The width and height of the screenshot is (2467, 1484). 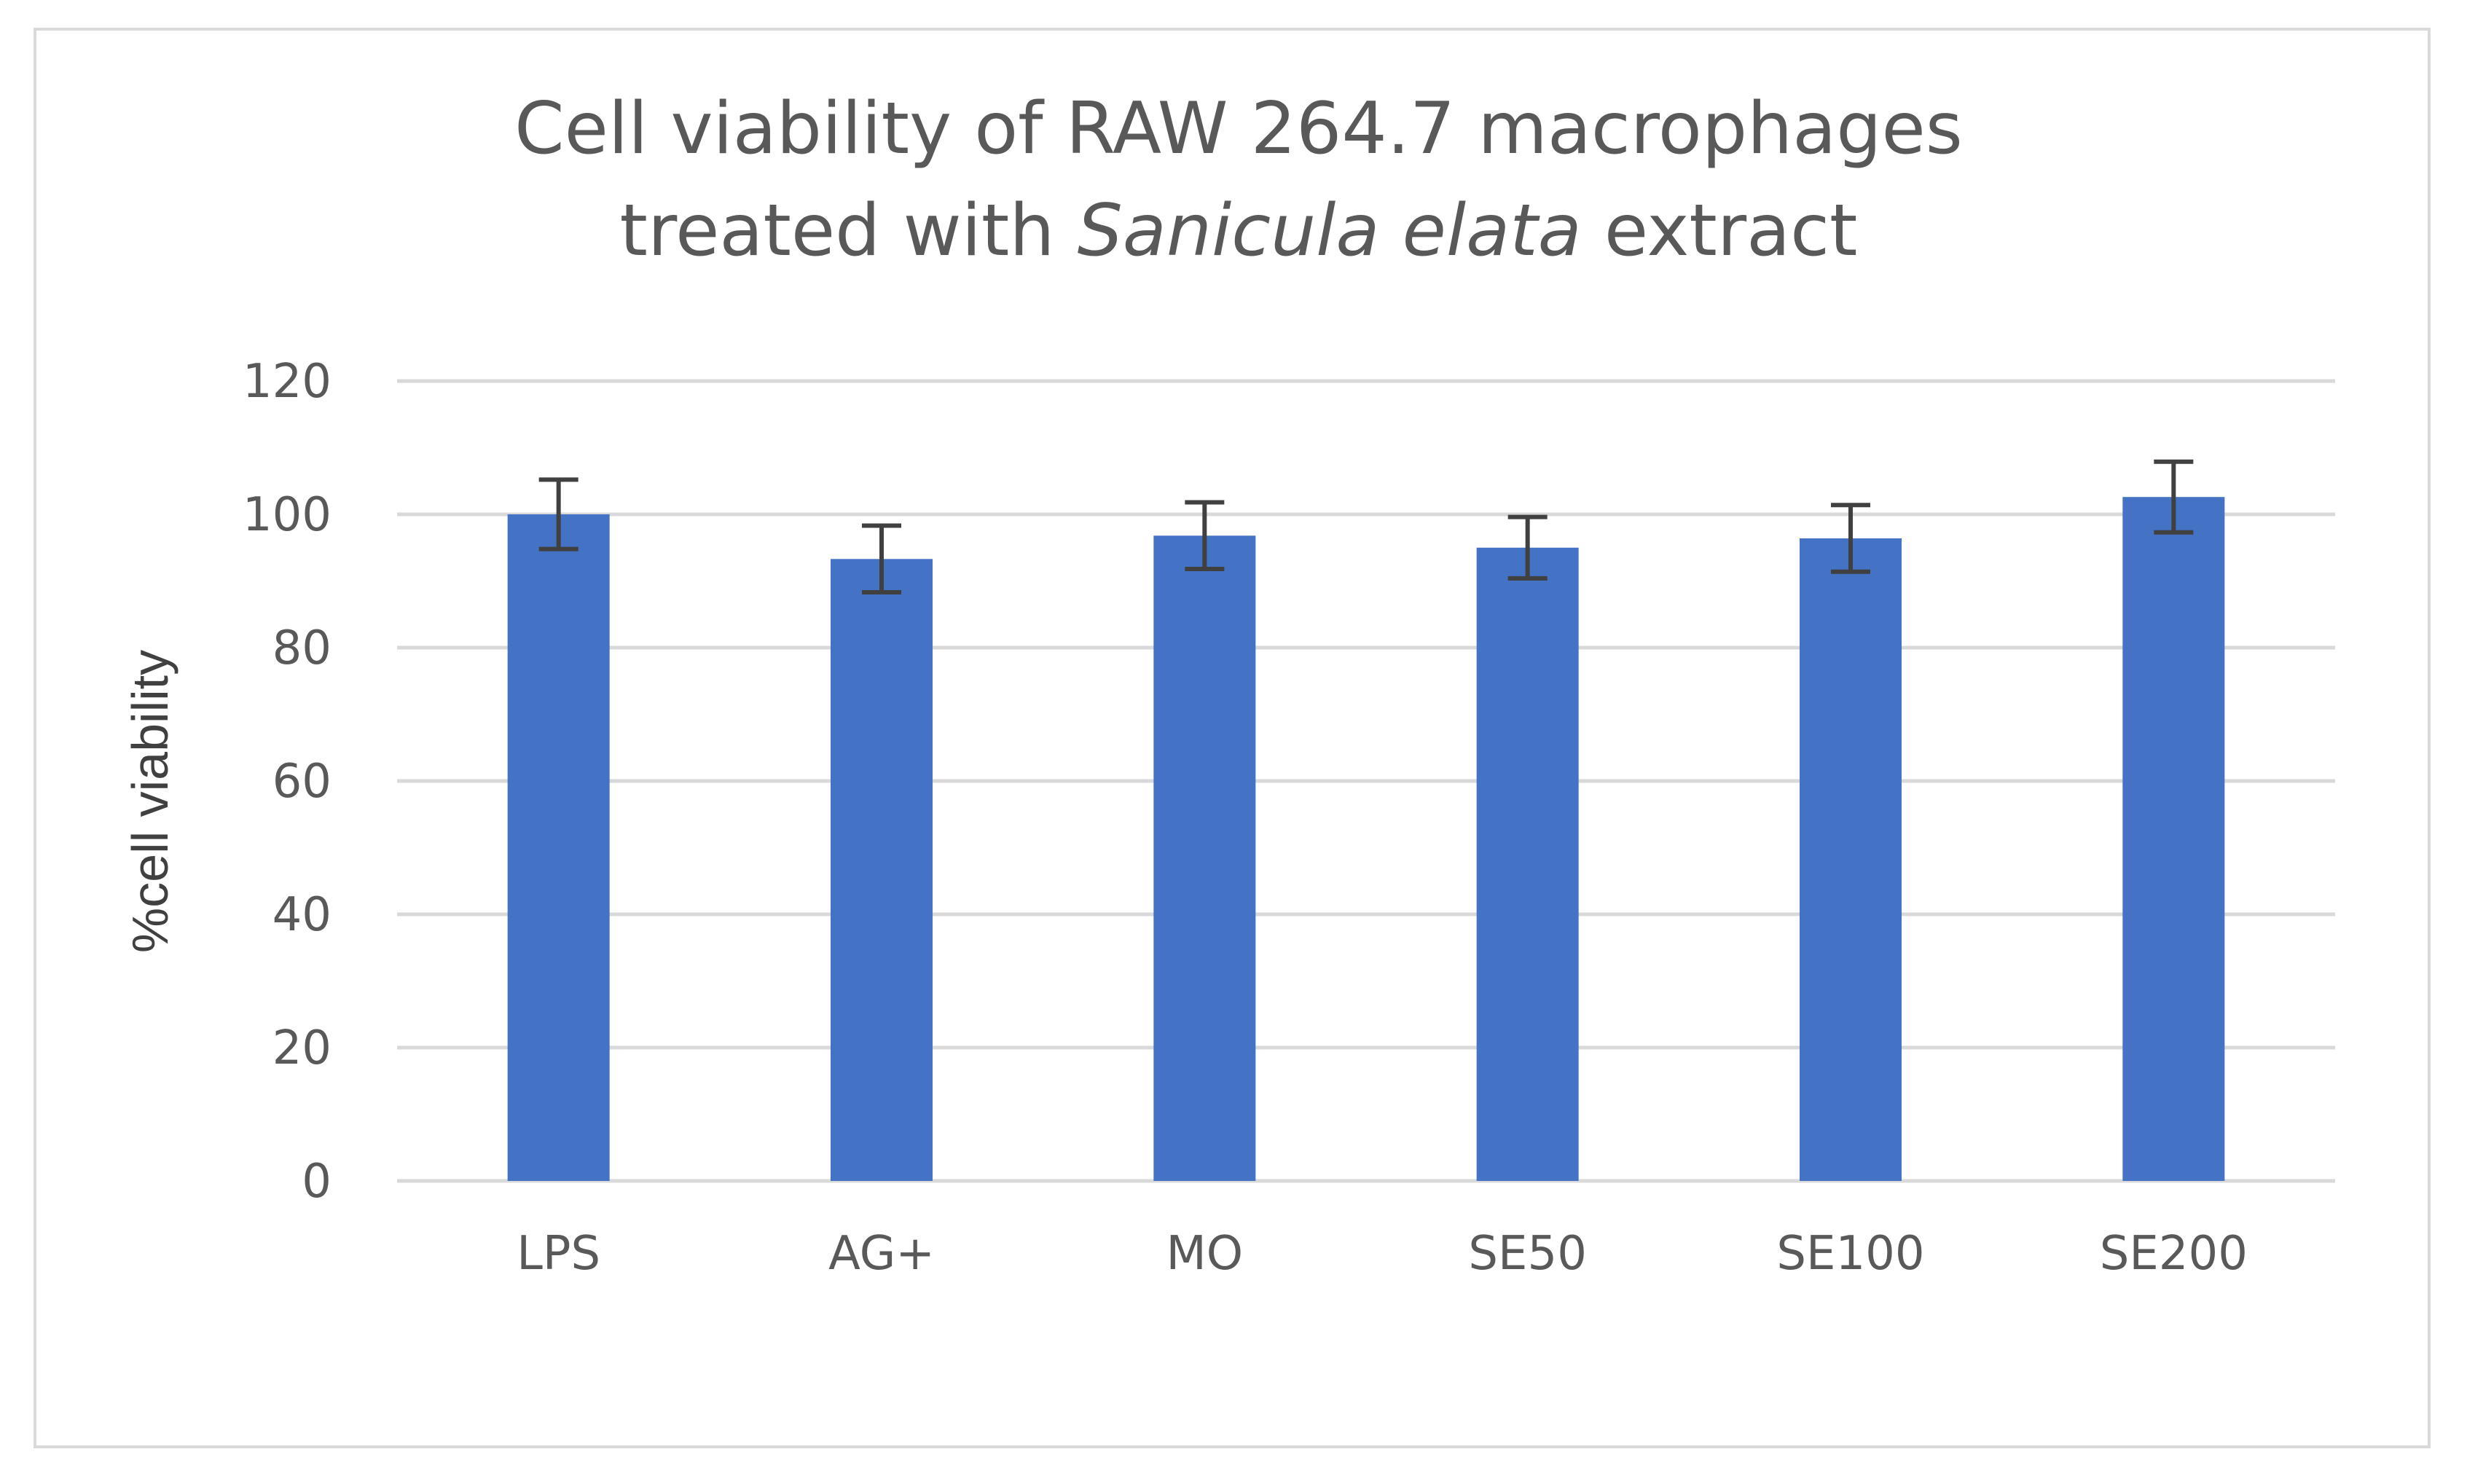 I want to click on y-tick-label: 60, so click(x=302, y=782).